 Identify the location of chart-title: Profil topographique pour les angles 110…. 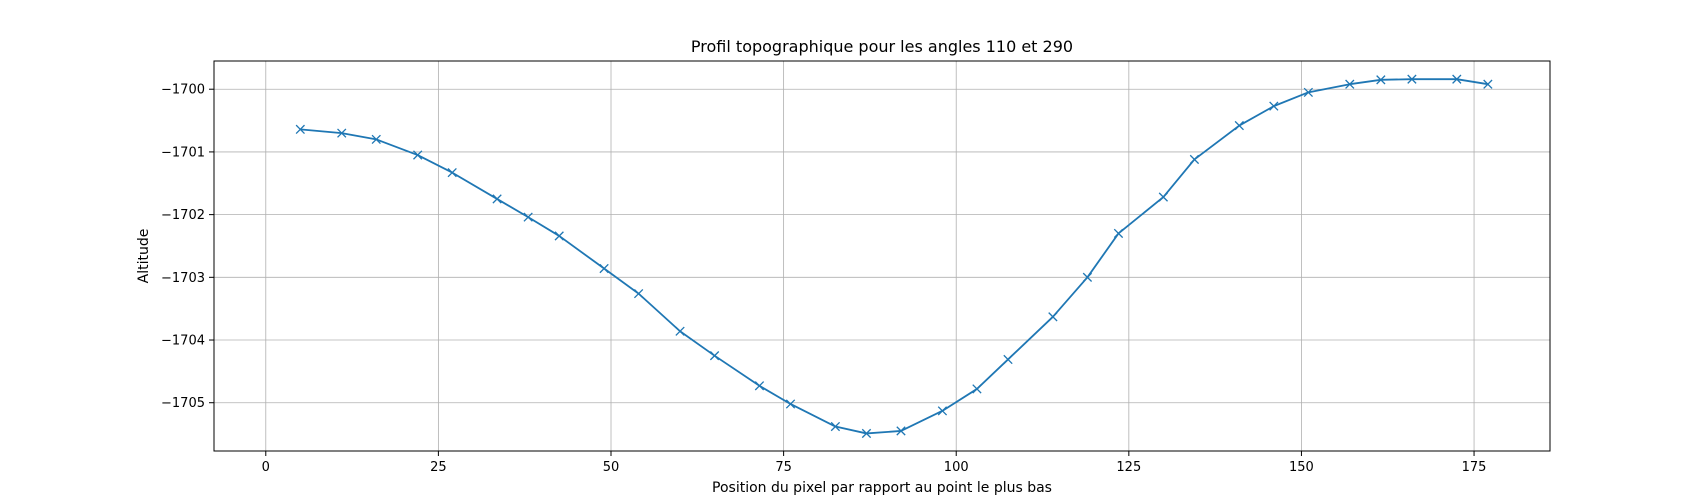
(882, 46).